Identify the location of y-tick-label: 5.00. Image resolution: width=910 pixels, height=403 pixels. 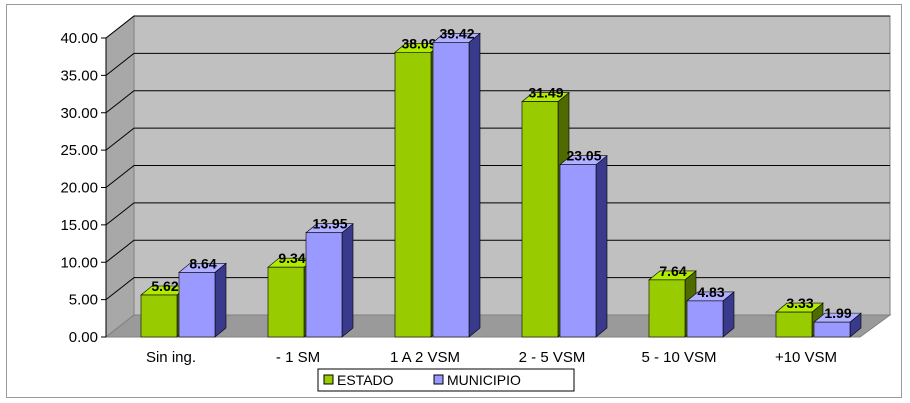
(83, 300).